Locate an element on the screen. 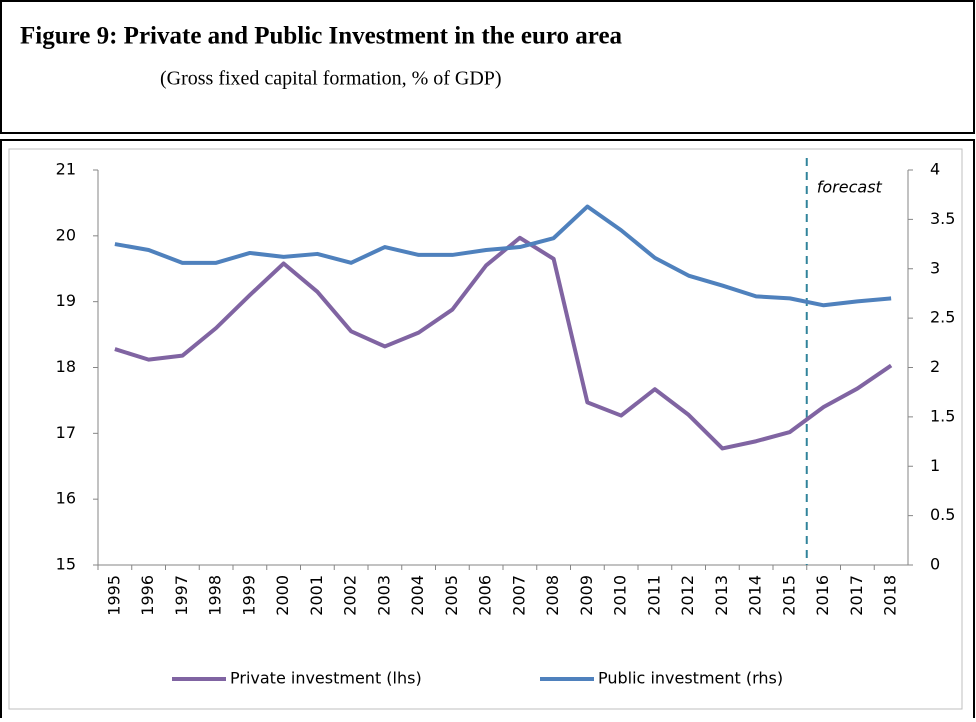 The image size is (976, 722). x-tick-label: 1997 is located at coordinates (181, 595).